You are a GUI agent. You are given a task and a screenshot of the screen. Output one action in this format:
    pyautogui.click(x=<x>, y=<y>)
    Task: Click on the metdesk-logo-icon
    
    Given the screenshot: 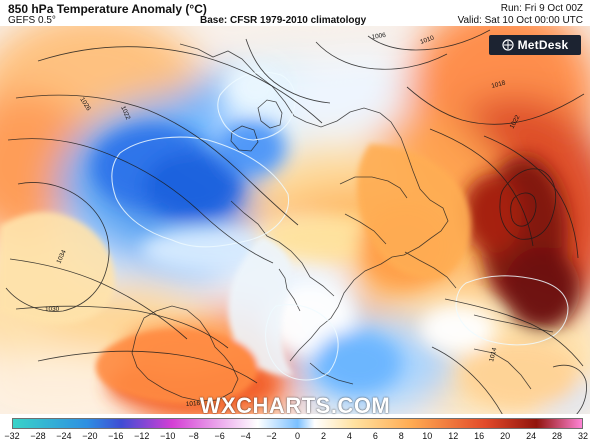 What is the action you would take?
    pyautogui.click(x=508, y=45)
    